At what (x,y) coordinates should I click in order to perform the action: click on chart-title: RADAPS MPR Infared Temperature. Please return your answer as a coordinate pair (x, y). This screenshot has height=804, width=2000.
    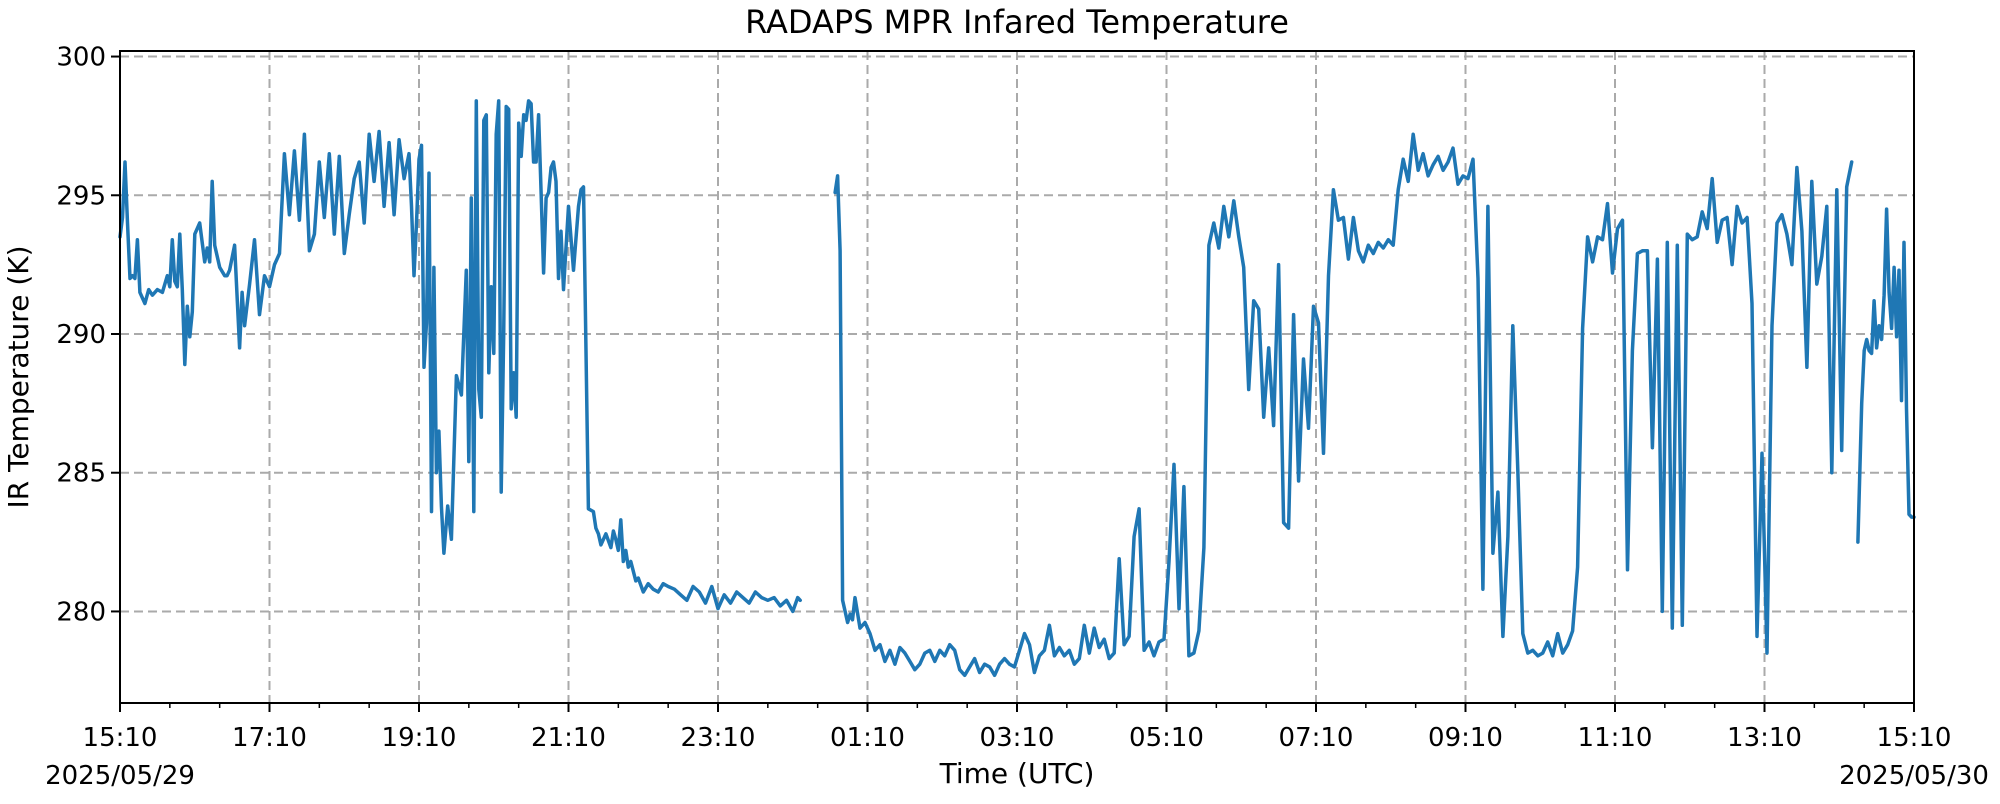
    Looking at the image, I should click on (1017, 22).